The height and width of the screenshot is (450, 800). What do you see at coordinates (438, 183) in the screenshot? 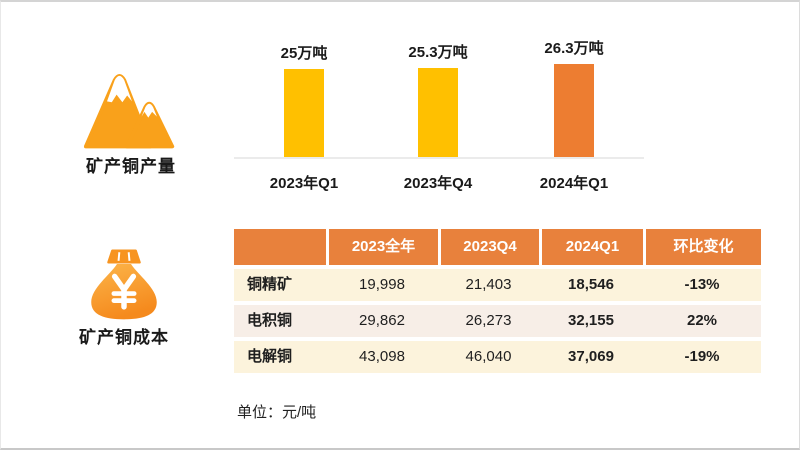
I see `category-label: 2023年Q4` at bounding box center [438, 183].